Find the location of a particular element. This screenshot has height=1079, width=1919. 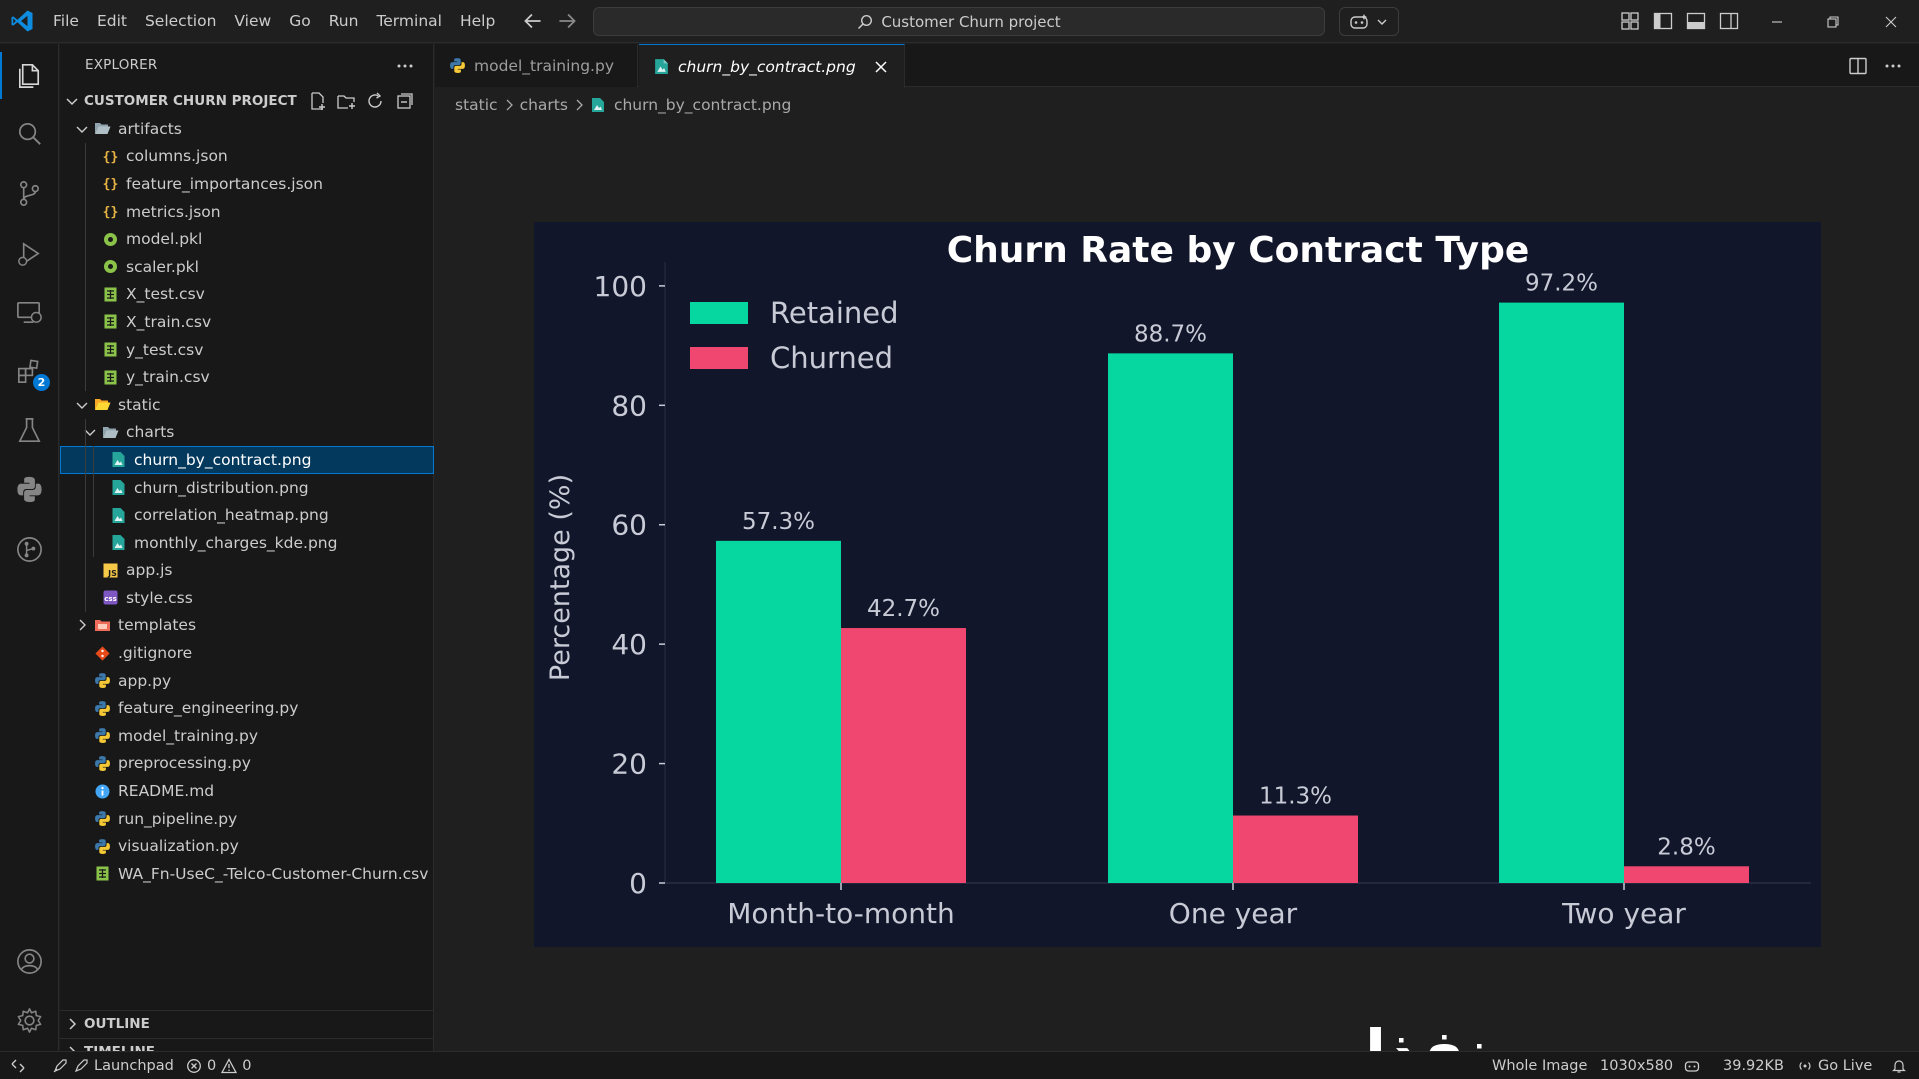

python-file-icon is located at coordinates (457, 65).